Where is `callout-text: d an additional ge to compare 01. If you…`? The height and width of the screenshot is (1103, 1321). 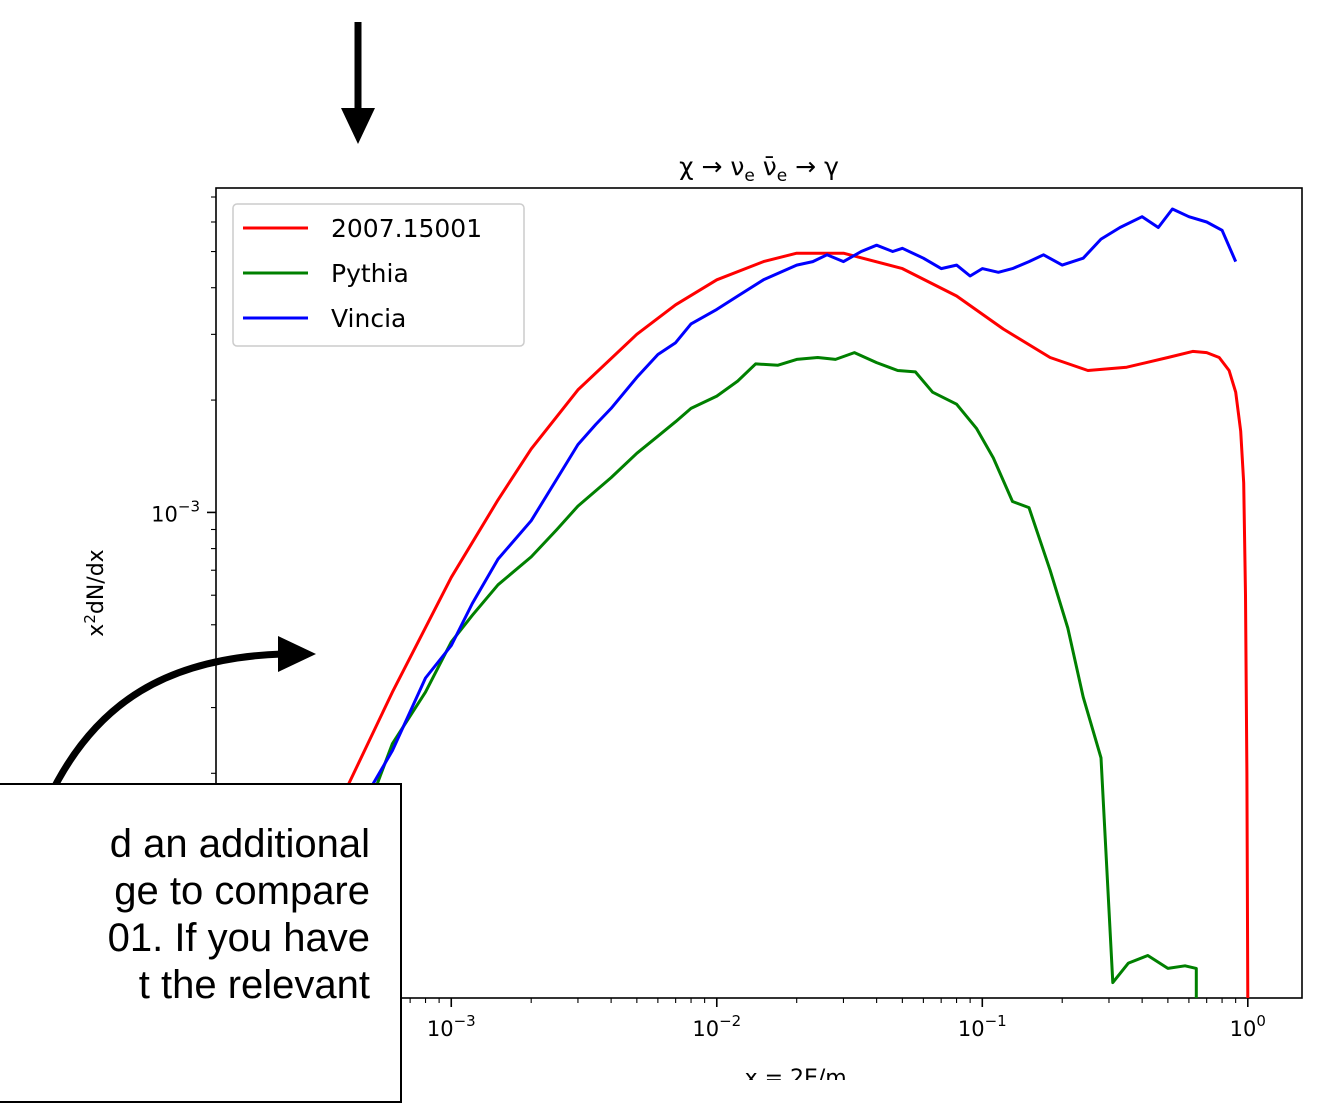
callout-text: d an additional ge to compare 01. If you… is located at coordinates (185, 915).